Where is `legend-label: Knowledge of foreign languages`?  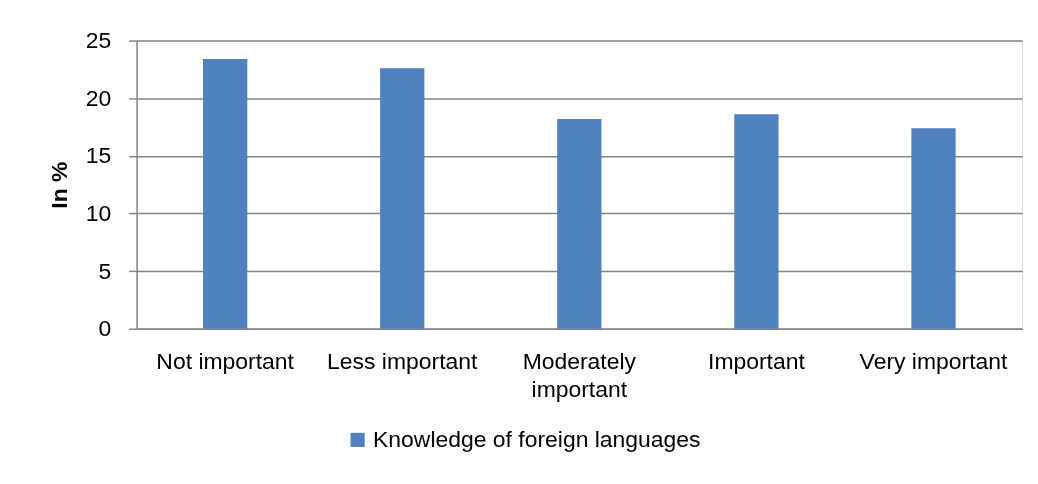
legend-label: Knowledge of foreign languages is located at coordinates (537, 438).